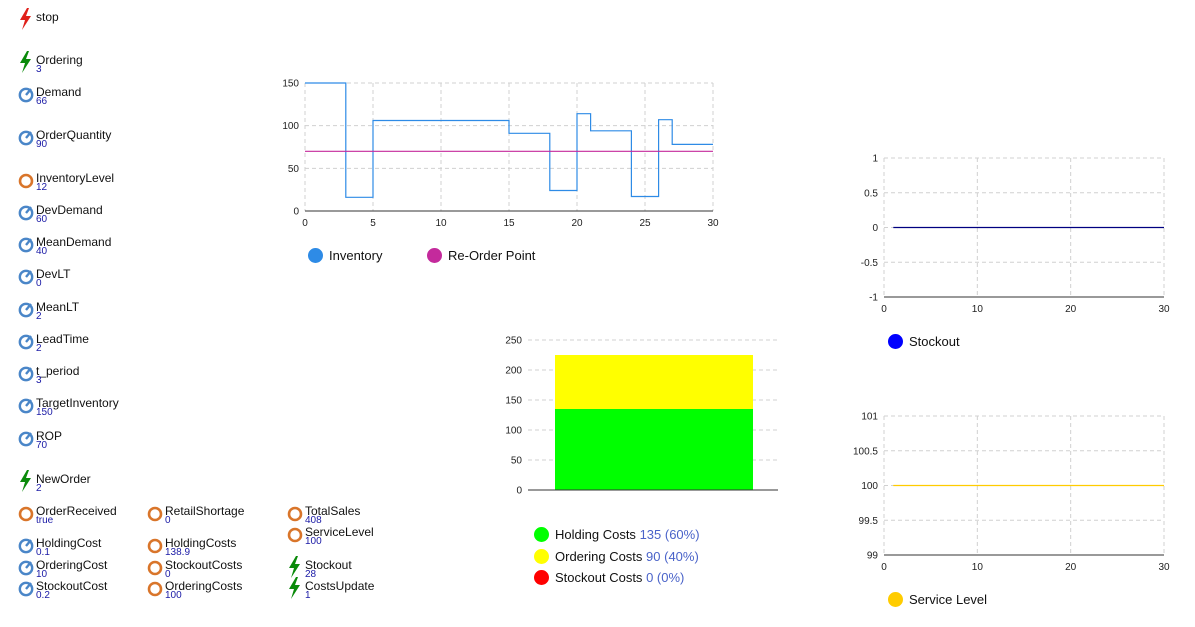 The width and height of the screenshot is (1195, 627). Describe the element at coordinates (39, 284) in the screenshot. I see `variable-value: 0` at that location.